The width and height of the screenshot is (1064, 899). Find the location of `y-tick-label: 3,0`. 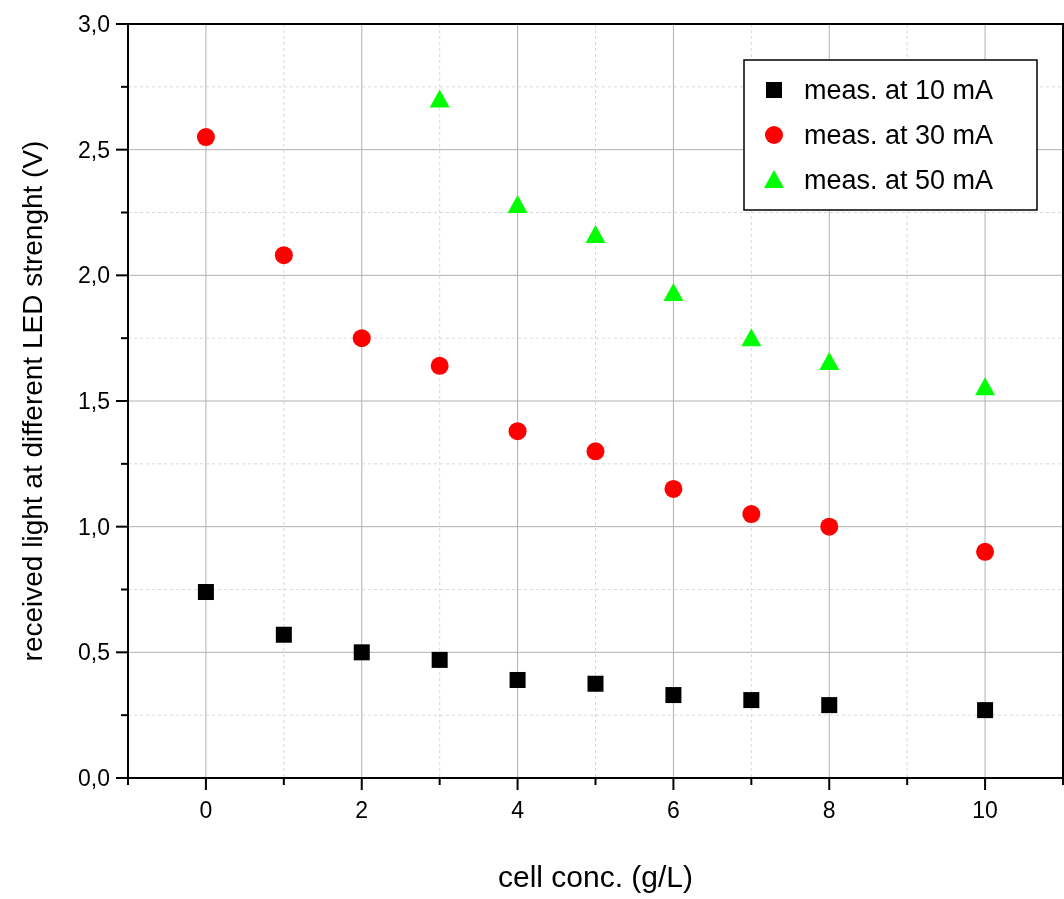

y-tick-label: 3,0 is located at coordinates (94, 24).